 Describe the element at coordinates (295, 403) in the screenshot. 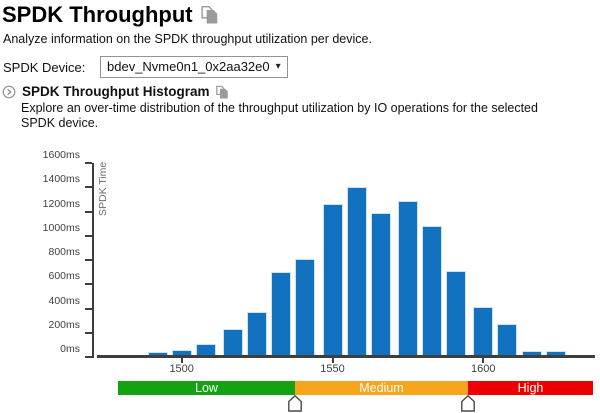

I see `slider-handle-low-medium` at that location.